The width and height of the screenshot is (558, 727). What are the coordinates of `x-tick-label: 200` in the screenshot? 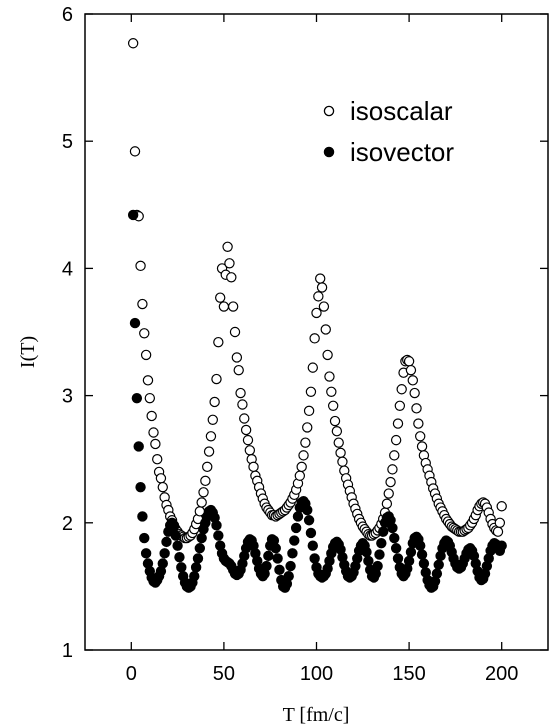 It's located at (501, 674).